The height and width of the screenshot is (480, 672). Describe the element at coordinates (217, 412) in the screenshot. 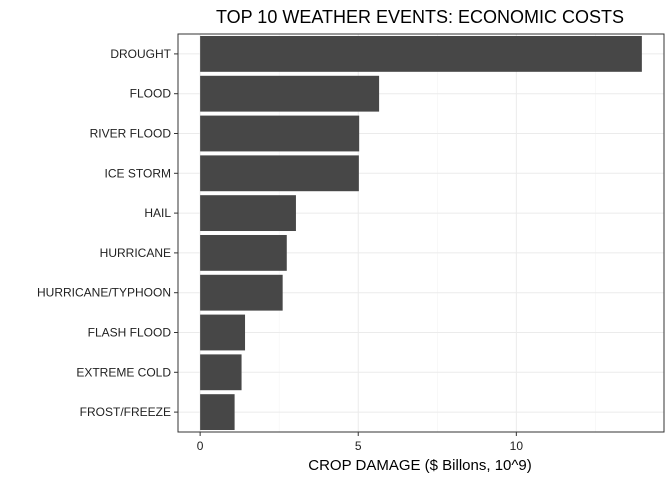

I see `bar-frost-freeze` at that location.